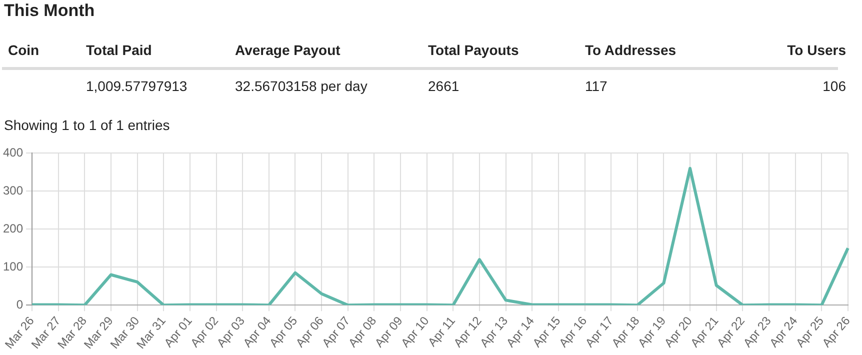  Describe the element at coordinates (473, 50) in the screenshot. I see `text: Total Payouts` at that location.